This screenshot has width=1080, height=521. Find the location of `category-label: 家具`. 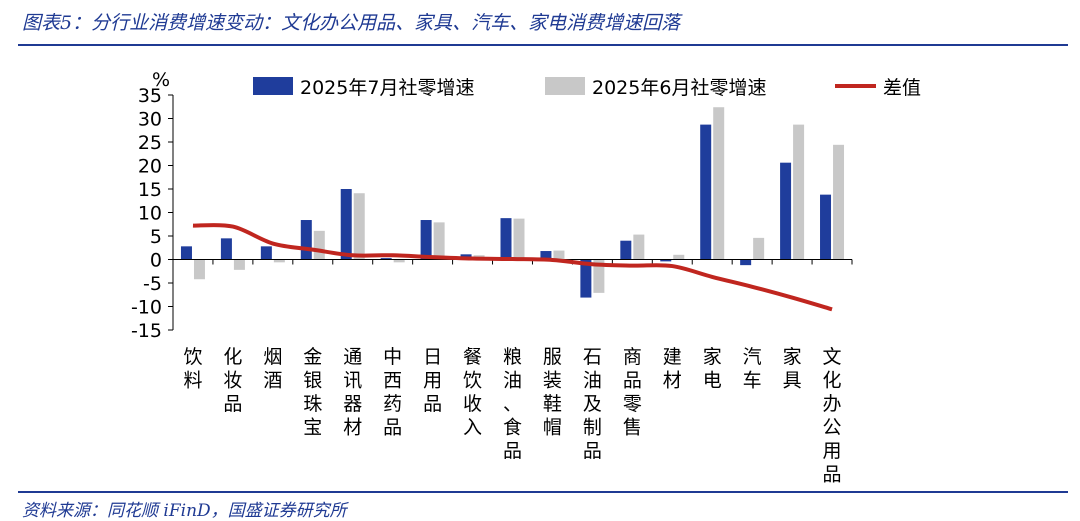

category-label: 家具 is located at coordinates (792, 369).